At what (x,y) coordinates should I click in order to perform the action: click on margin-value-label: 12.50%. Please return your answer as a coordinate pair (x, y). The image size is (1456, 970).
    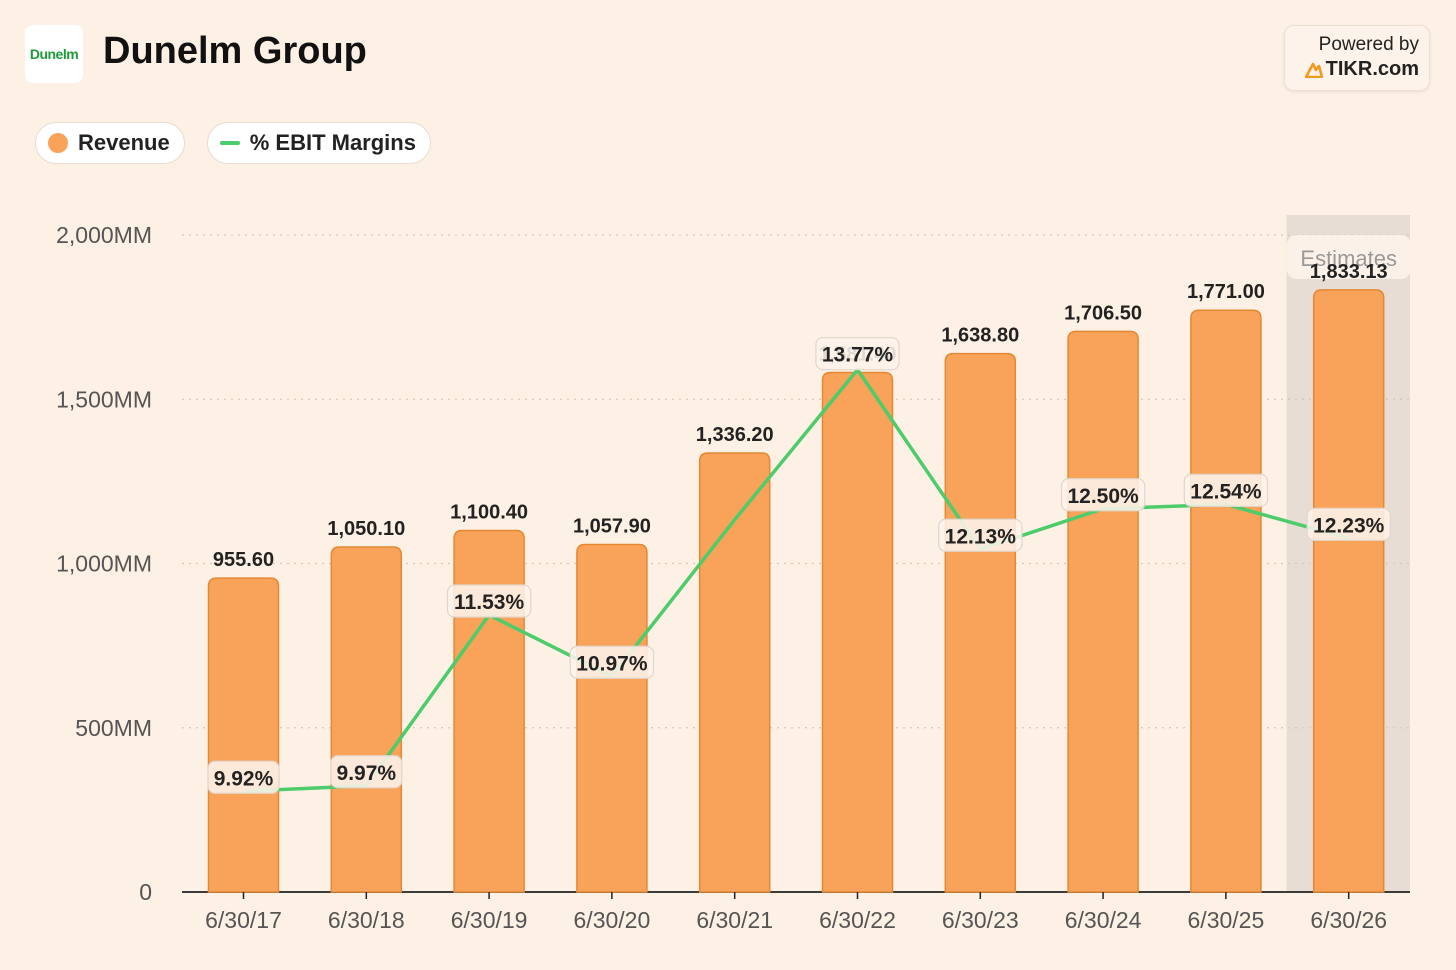
    Looking at the image, I should click on (1103, 496).